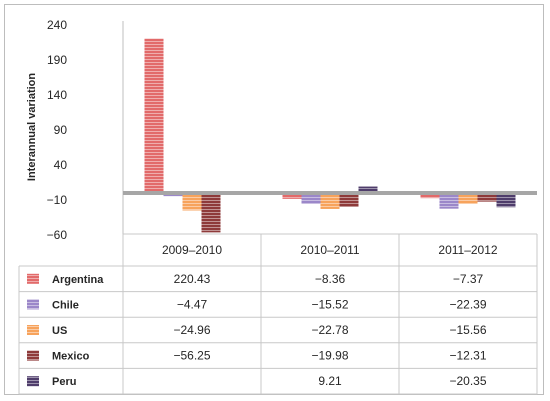  I want to click on data-label: −15.56, so click(467, 330).